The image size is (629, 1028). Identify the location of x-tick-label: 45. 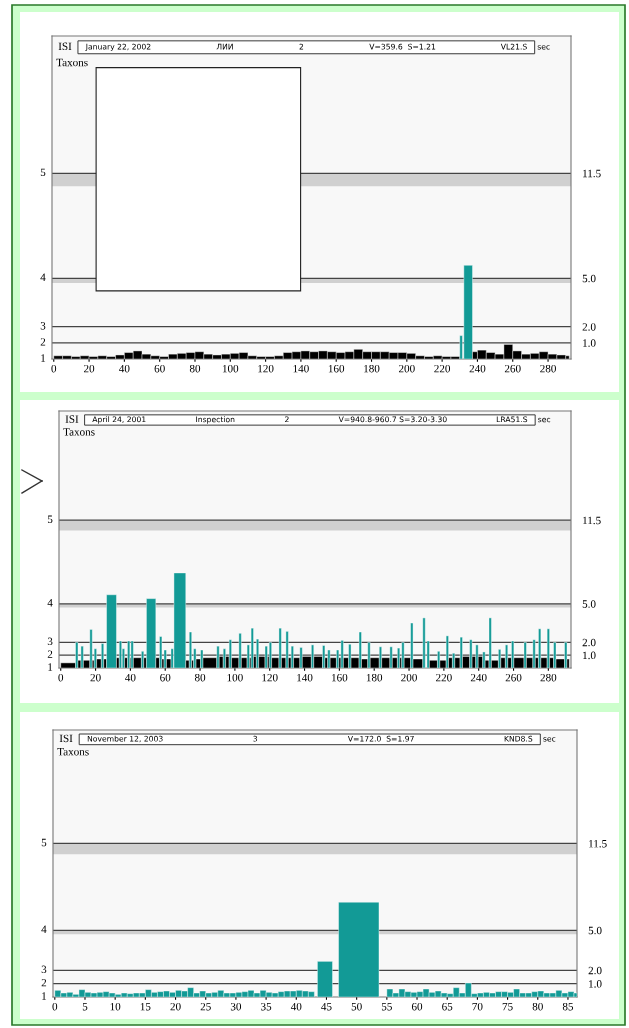
(326, 1006).